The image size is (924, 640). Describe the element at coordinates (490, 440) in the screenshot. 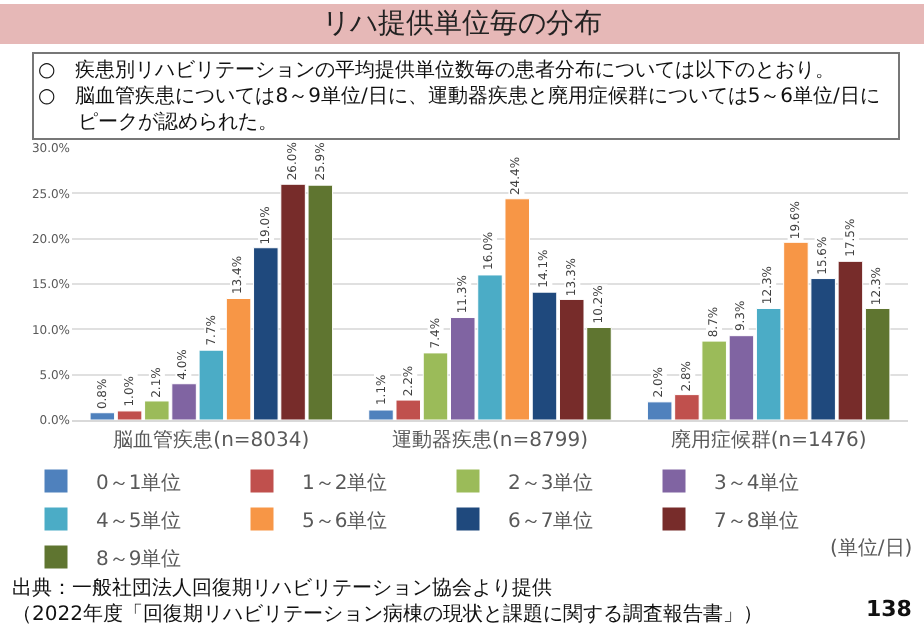

I see `x-tick-label: 運動器疾患(n=8799)` at that location.